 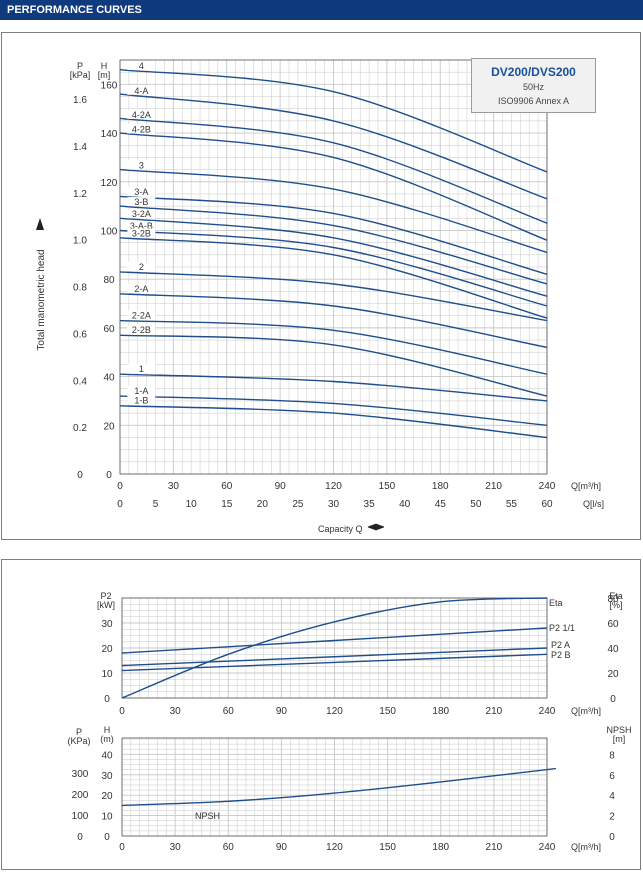 I want to click on npsh-tick-label: 0, so click(x=612, y=837).